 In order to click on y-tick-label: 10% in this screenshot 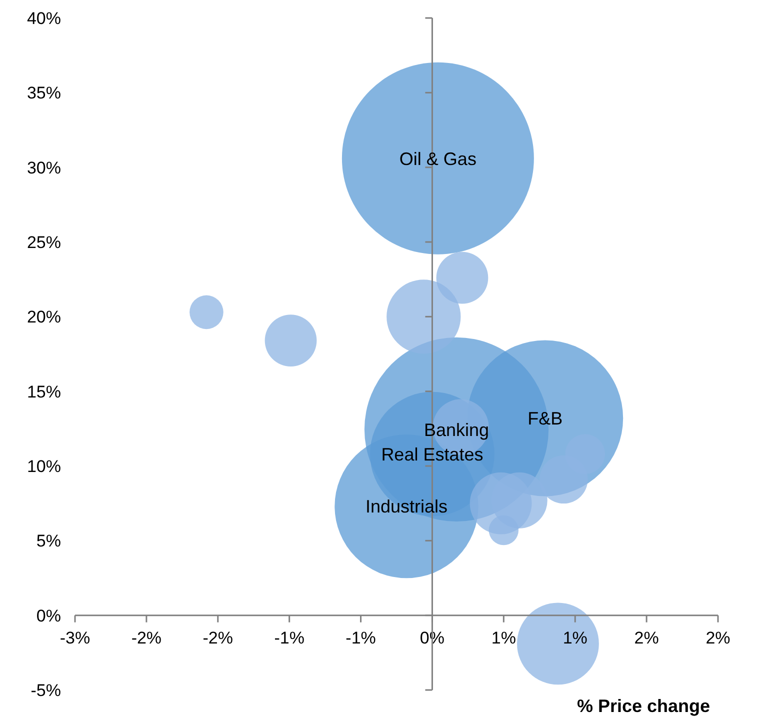, I will do `click(43, 466)`.